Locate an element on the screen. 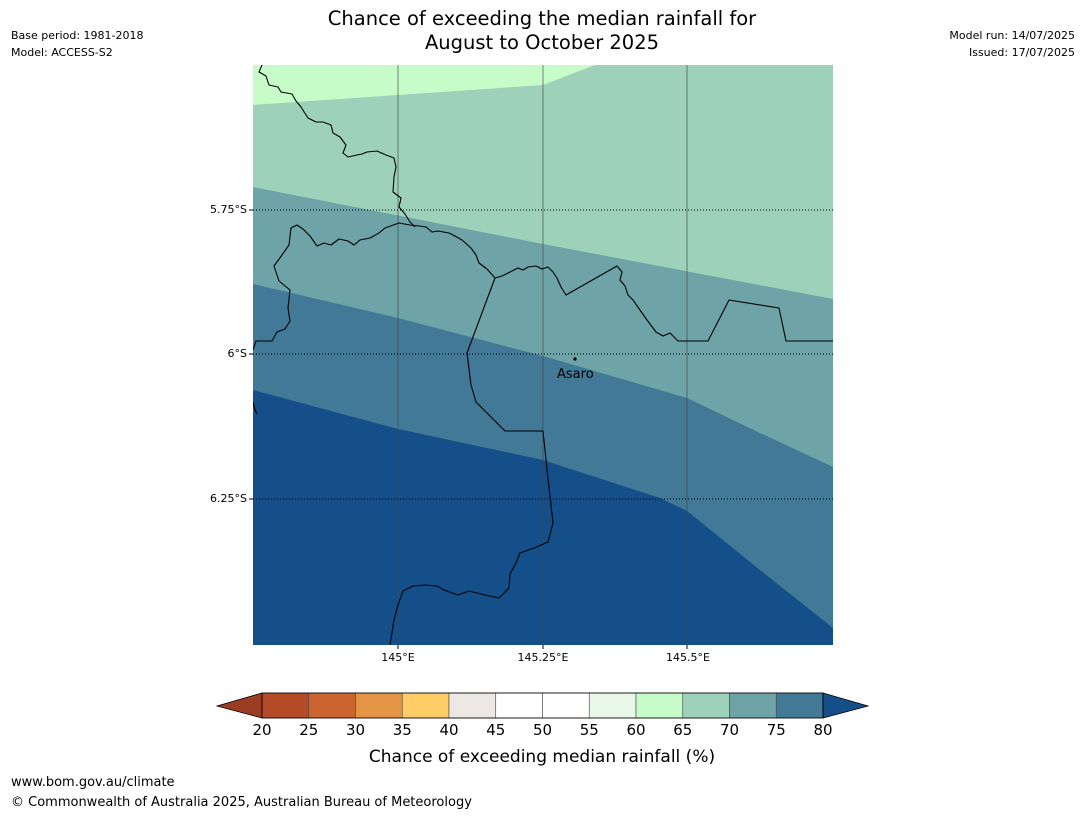  lat-label-5-75: 5.75°S is located at coordinates (228, 209).